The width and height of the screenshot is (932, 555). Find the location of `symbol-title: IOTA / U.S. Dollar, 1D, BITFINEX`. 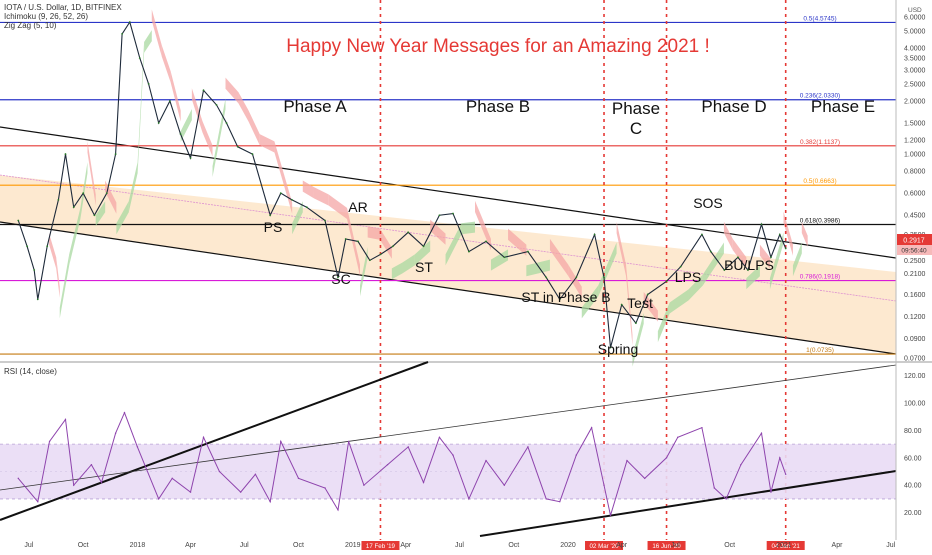

symbol-title: IOTA / U.S. Dollar, 1D, BITFINEX is located at coordinates (63, 7).